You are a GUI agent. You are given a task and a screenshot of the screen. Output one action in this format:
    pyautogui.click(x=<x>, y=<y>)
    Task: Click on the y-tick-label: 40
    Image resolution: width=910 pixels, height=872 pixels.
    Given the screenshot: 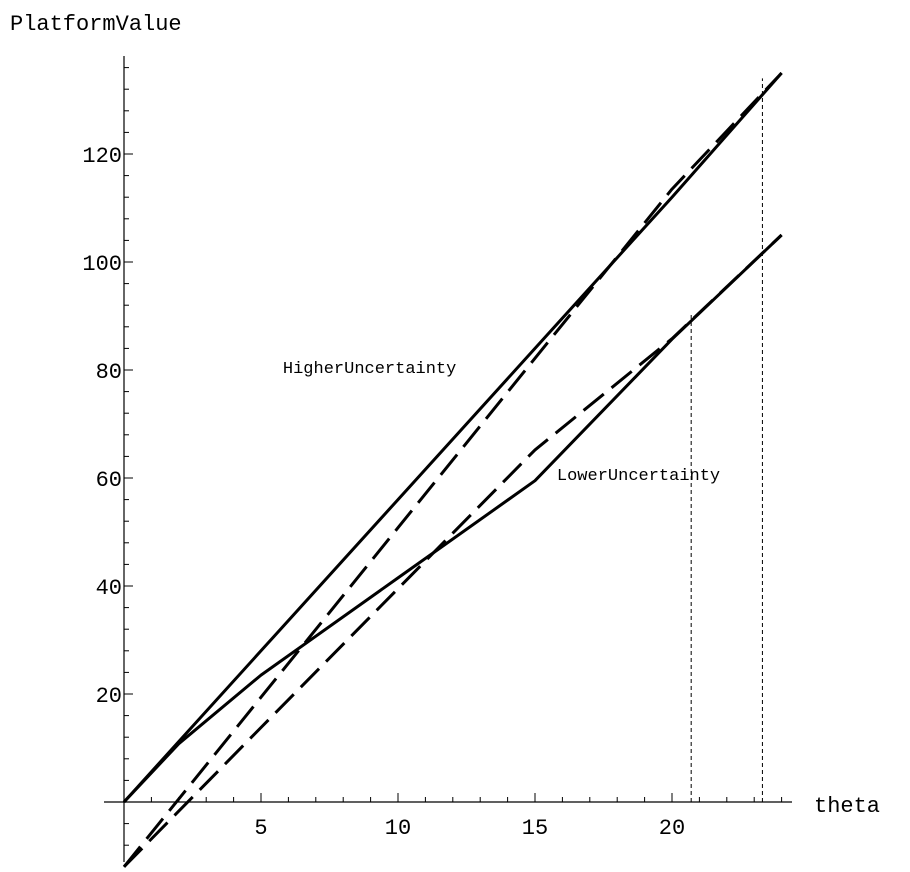 What is the action you would take?
    pyautogui.click(x=109, y=588)
    